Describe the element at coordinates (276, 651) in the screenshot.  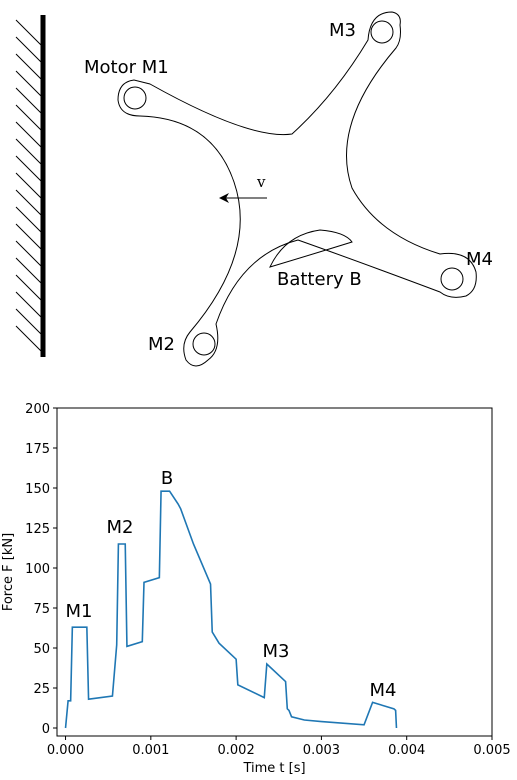
I see `annotation: M3` at that location.